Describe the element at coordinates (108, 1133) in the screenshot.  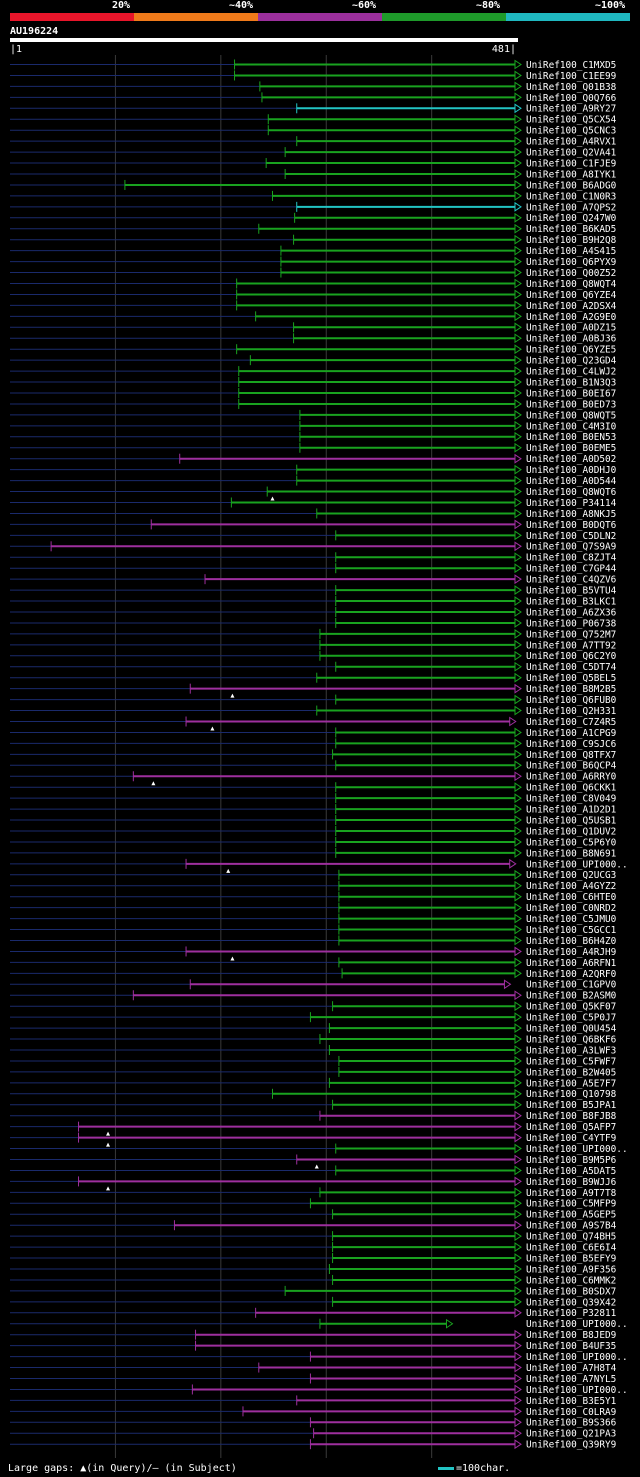
I see `query-gap-marker` at that location.